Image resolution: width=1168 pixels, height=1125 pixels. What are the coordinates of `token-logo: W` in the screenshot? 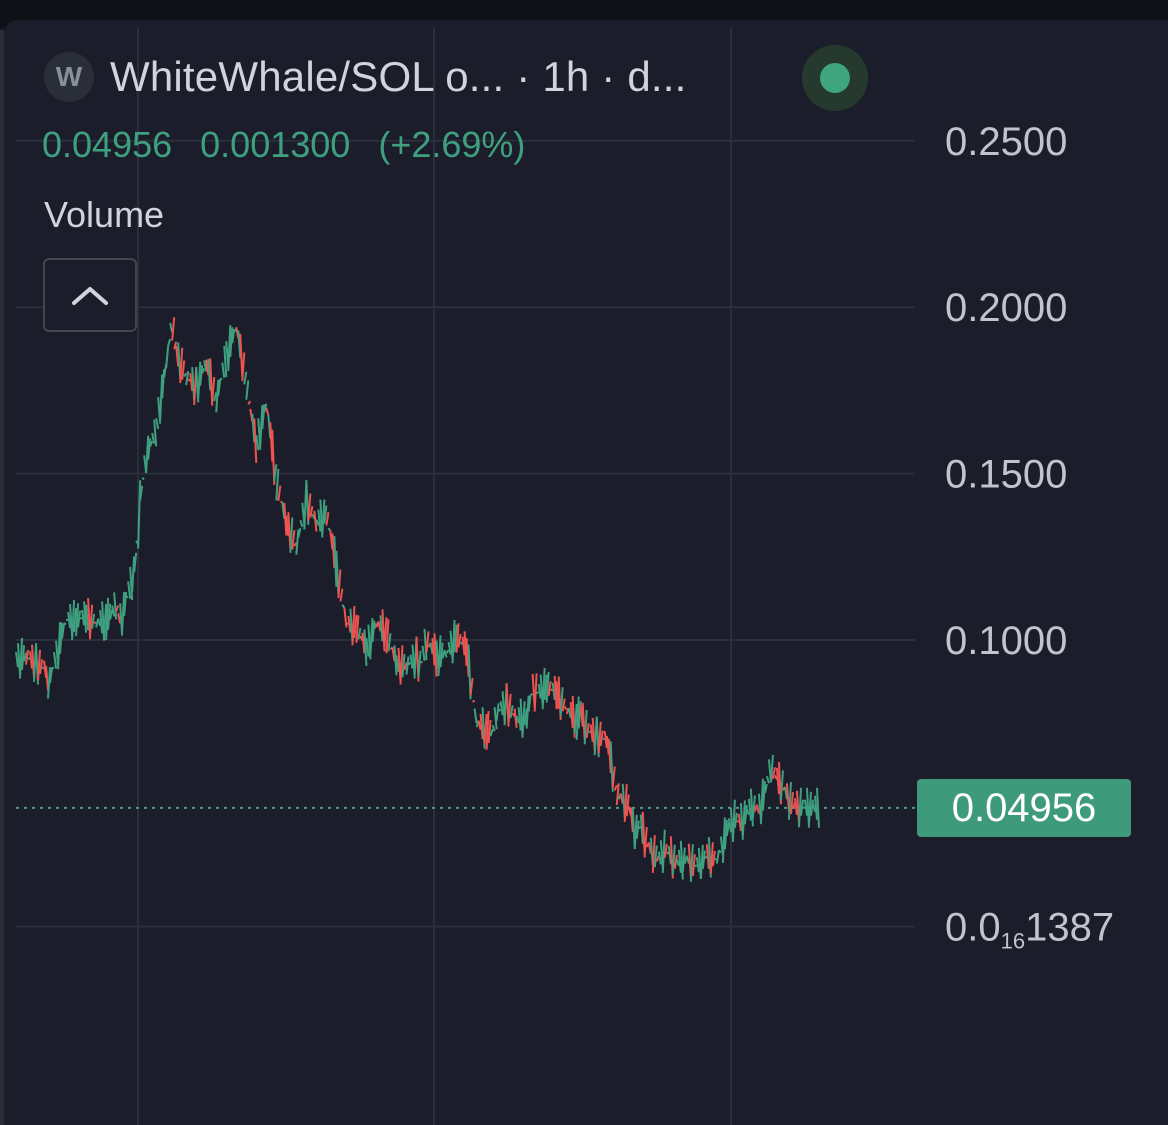 It's located at (69, 77).